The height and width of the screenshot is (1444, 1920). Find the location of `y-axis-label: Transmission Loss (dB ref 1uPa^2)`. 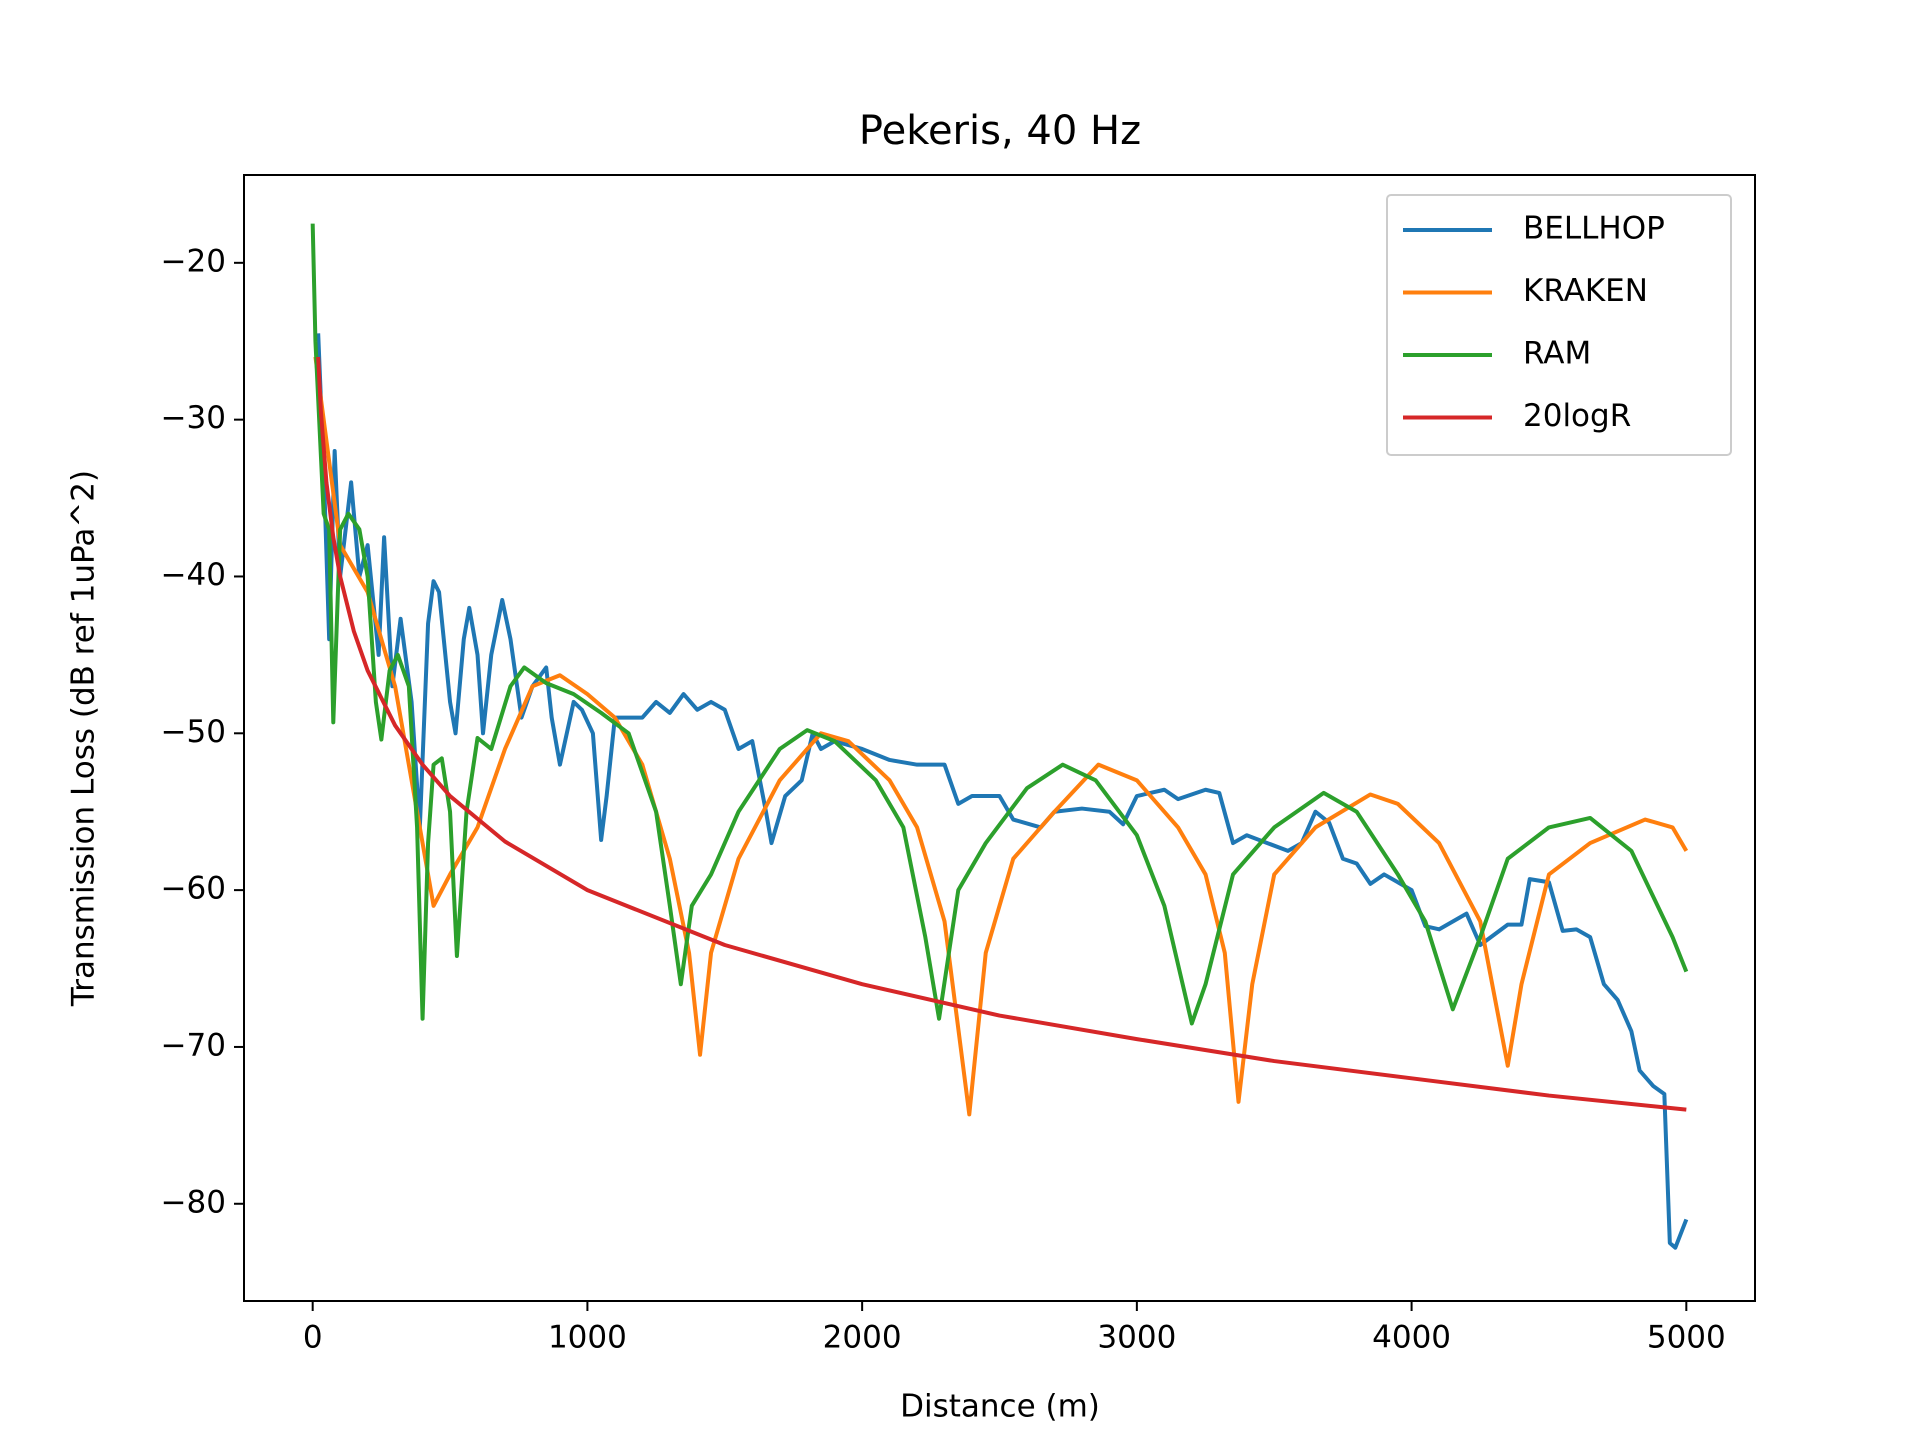

y-axis-label: Transmission Loss (dB ref 1uPa^2) is located at coordinates (84, 738).